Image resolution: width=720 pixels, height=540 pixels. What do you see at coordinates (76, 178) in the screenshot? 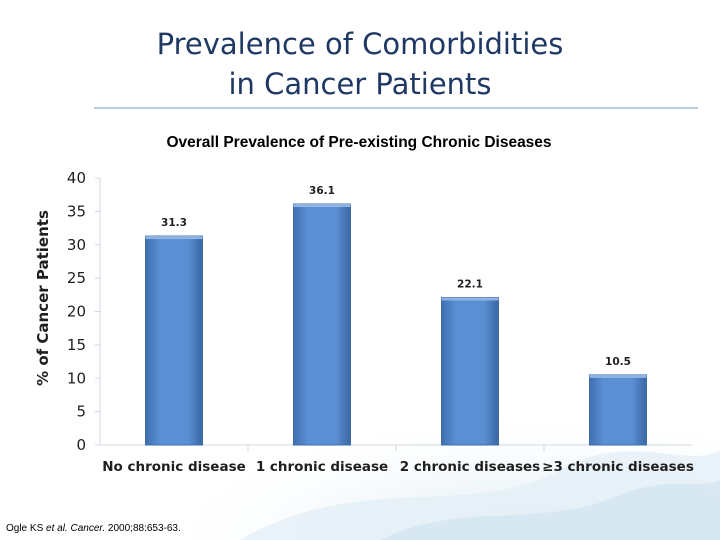
I see `y-tick-label: 40` at bounding box center [76, 178].